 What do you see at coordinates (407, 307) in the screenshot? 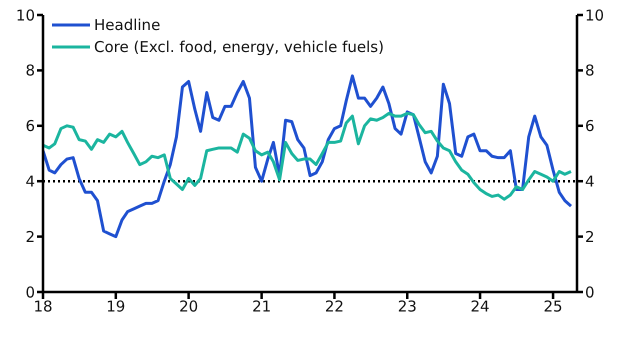
I see `x-tick-label: 23` at bounding box center [407, 307].